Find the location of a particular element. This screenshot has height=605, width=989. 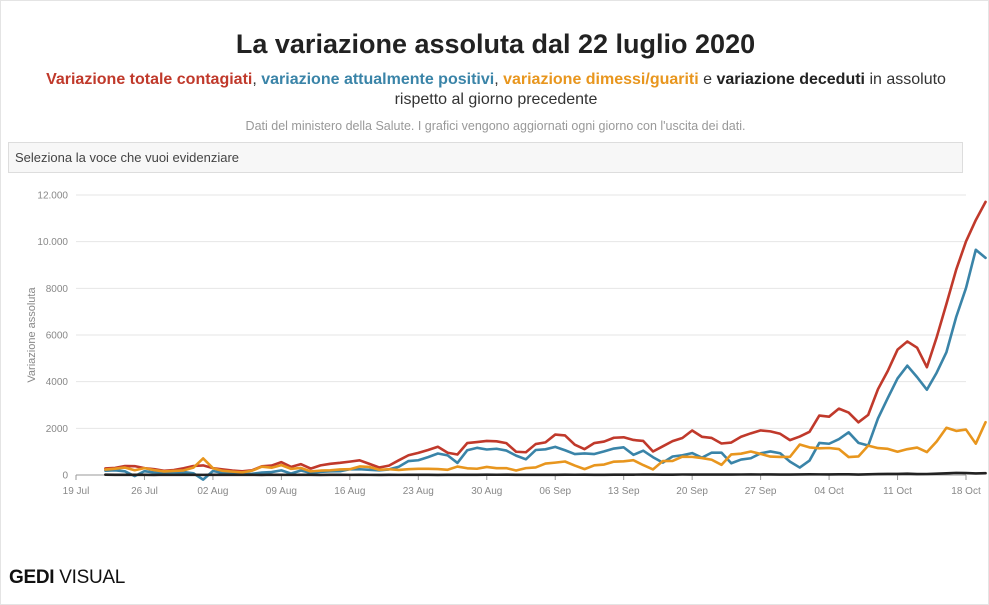

y-tick-label: 8000 is located at coordinates (57, 289).